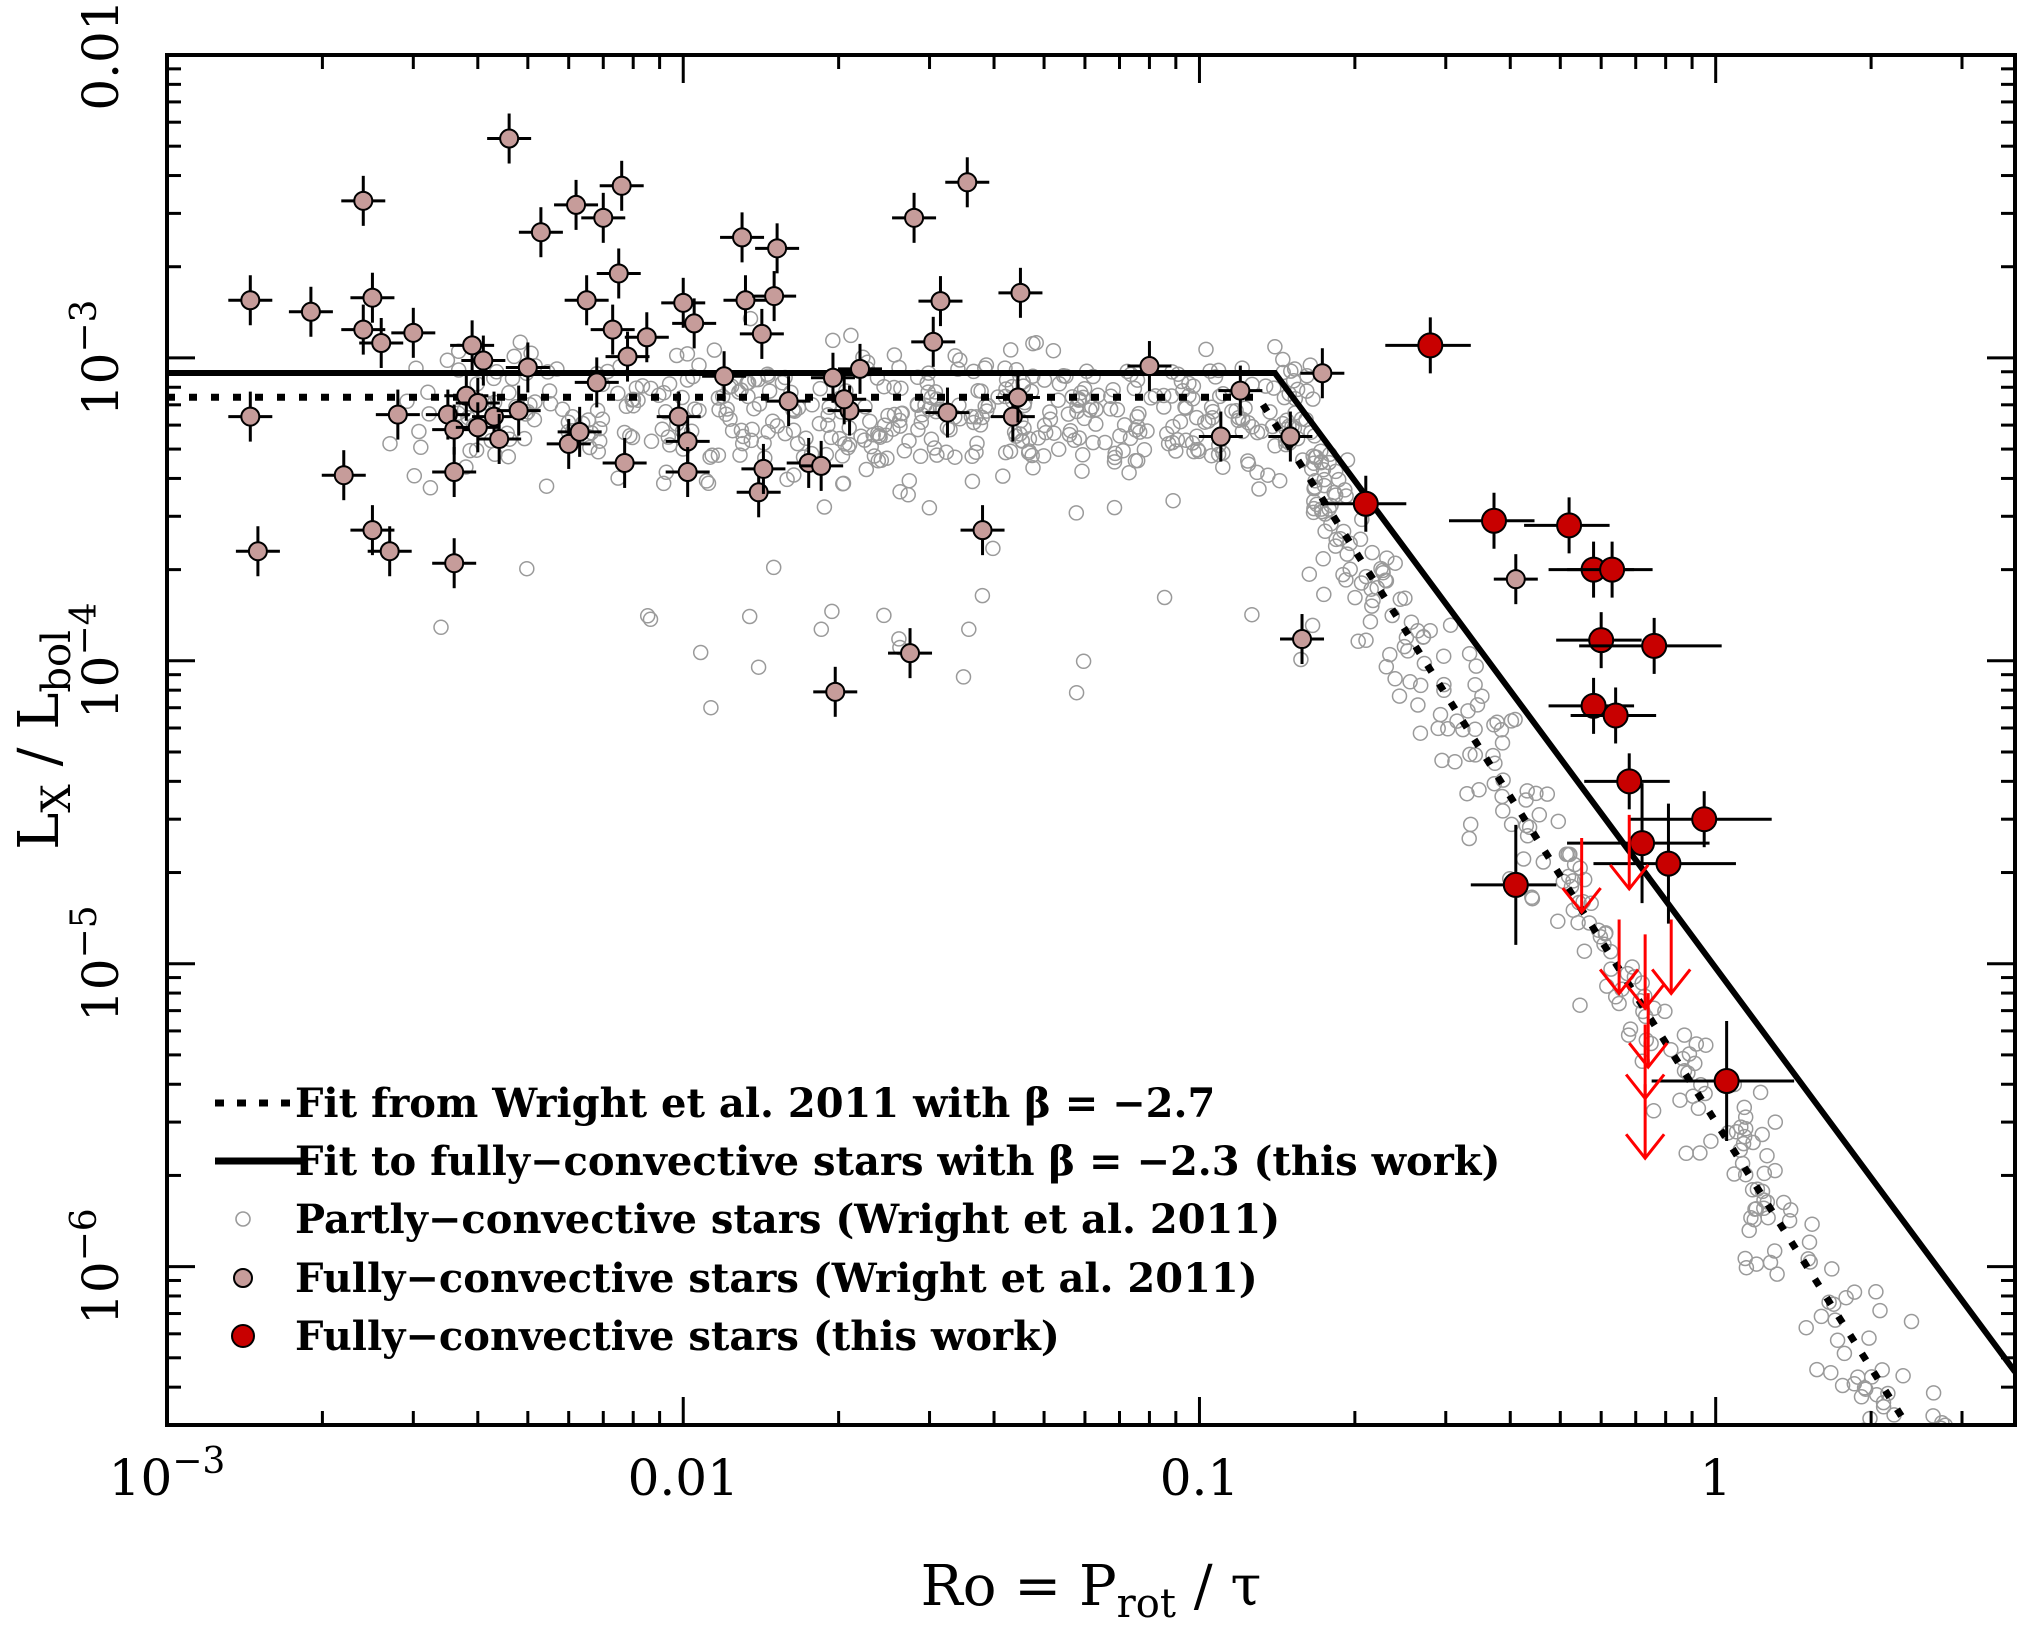  What do you see at coordinates (1723, 1081) in the screenshot?
I see `fully-convective-this-work-point` at bounding box center [1723, 1081].